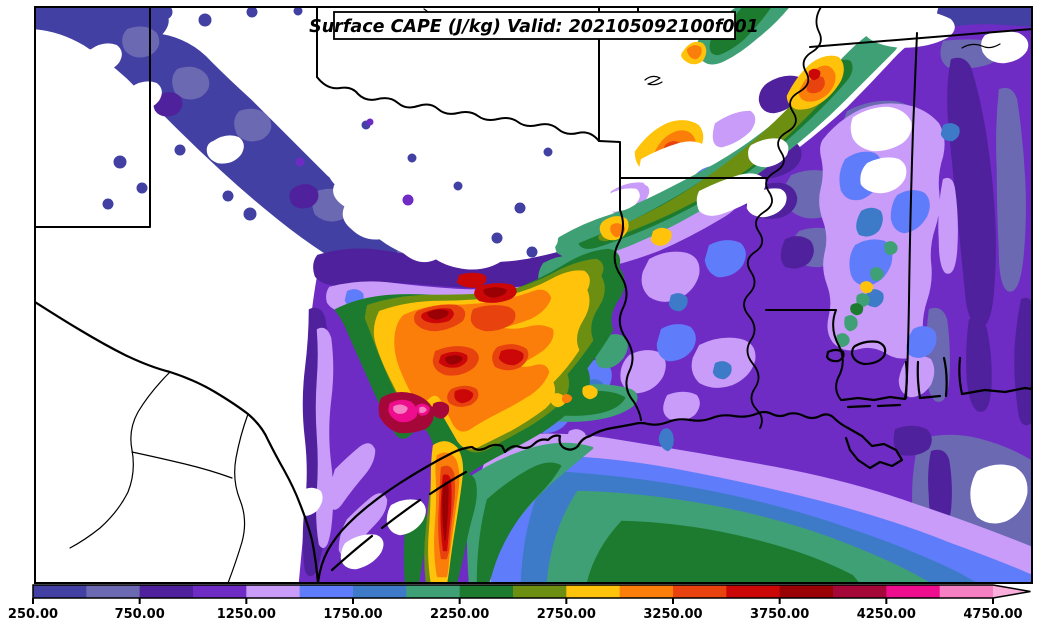 The width and height of the screenshot is (1042, 633). Describe the element at coordinates (856, 353) in the screenshot. I see `lake-pontchartrain` at that location.